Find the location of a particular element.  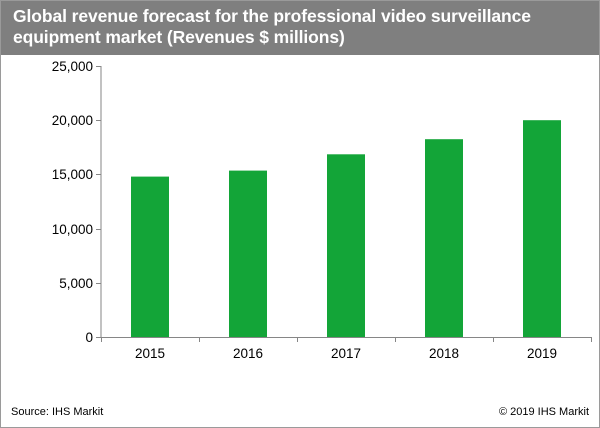

bar-2018 is located at coordinates (444, 238).